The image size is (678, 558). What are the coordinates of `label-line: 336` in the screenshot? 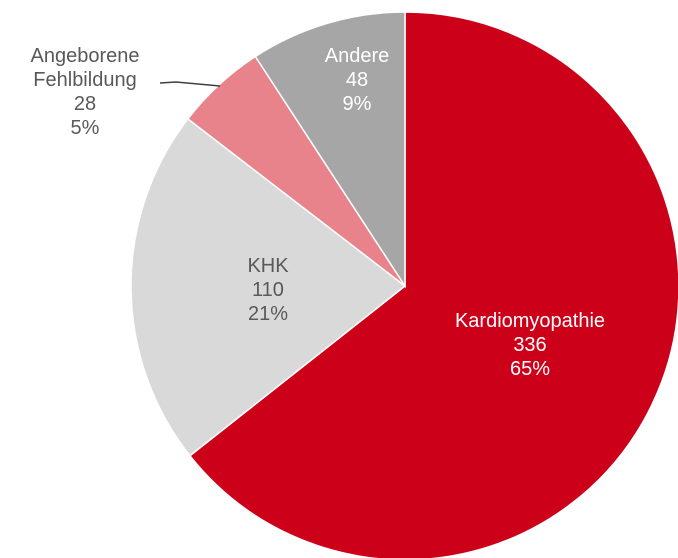 It's located at (530, 345).